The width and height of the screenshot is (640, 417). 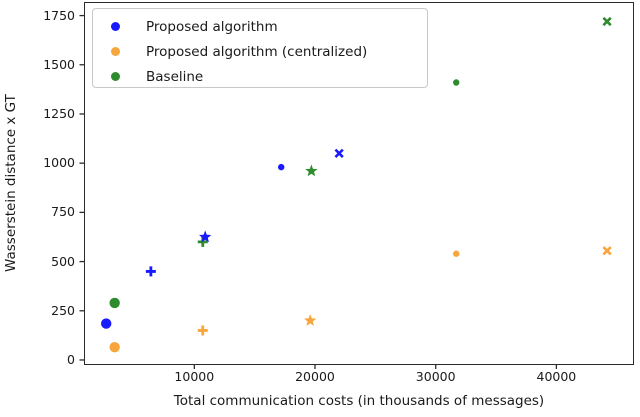 I want to click on y-axis-title: Wasserstein distance x GT, so click(x=11, y=183).